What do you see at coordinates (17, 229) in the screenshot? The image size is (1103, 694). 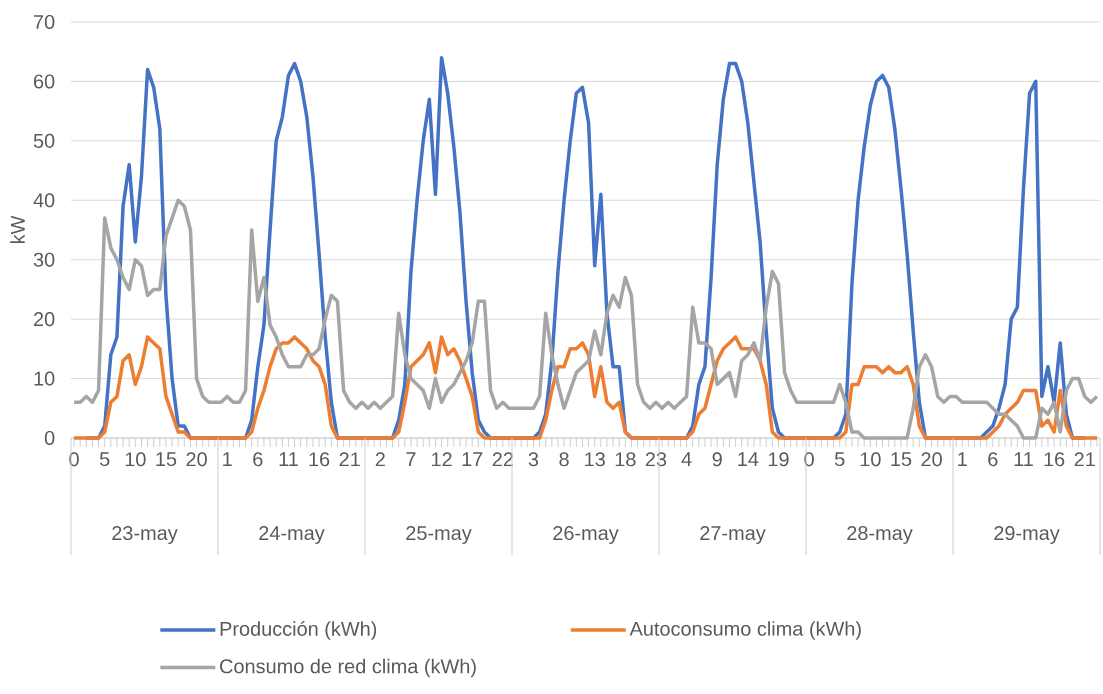 I see `y-axis-title: kW` at bounding box center [17, 229].